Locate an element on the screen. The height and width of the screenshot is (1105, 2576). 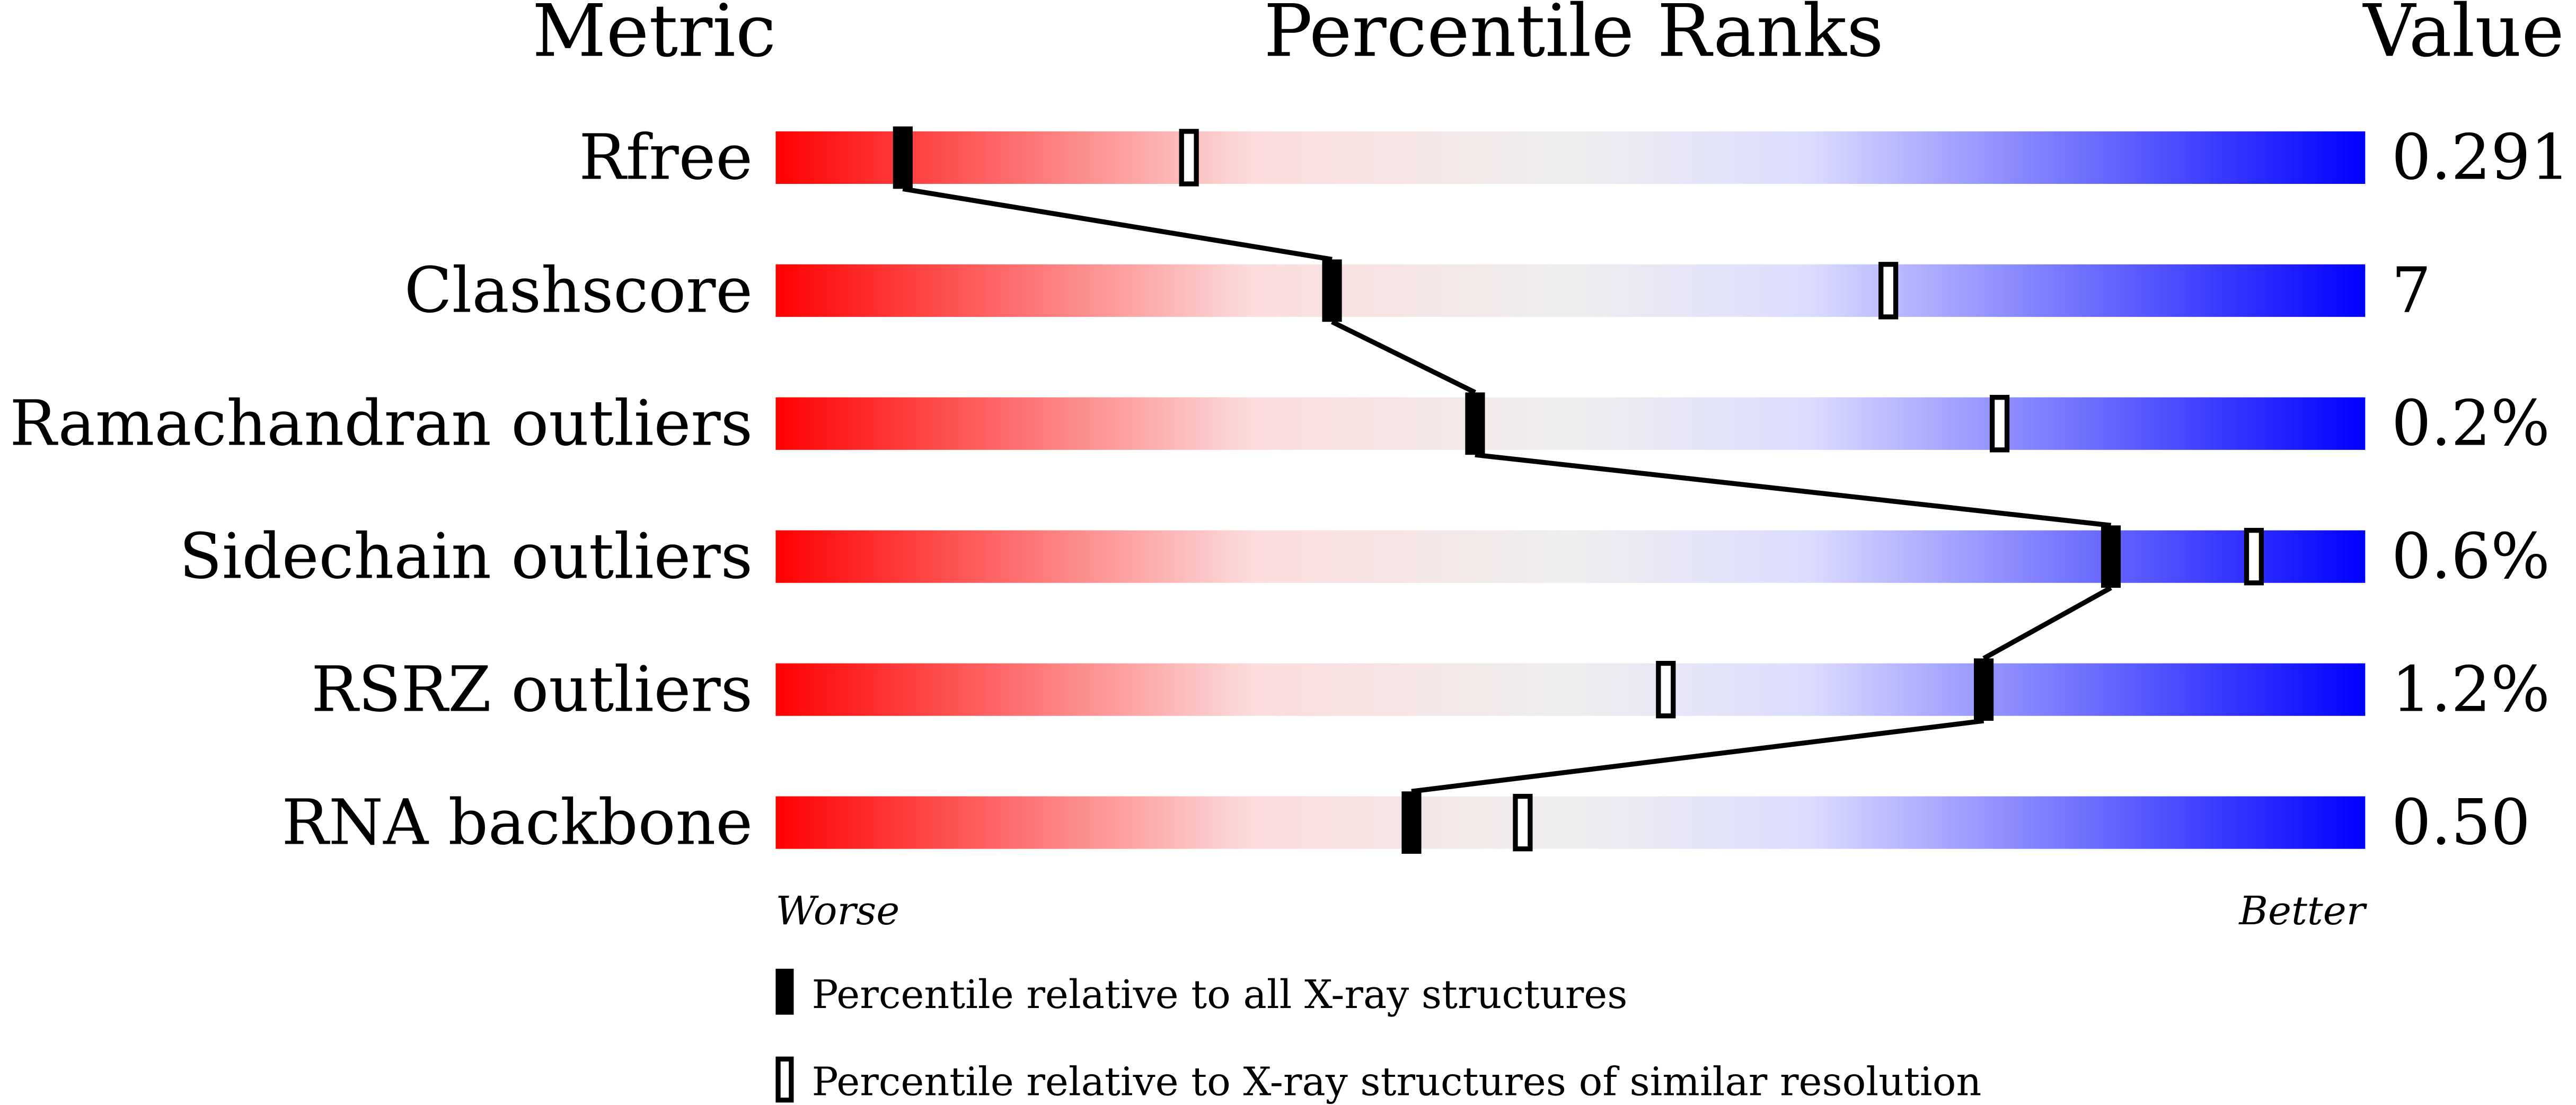
metric-value: 0.2% is located at coordinates (2471, 423).